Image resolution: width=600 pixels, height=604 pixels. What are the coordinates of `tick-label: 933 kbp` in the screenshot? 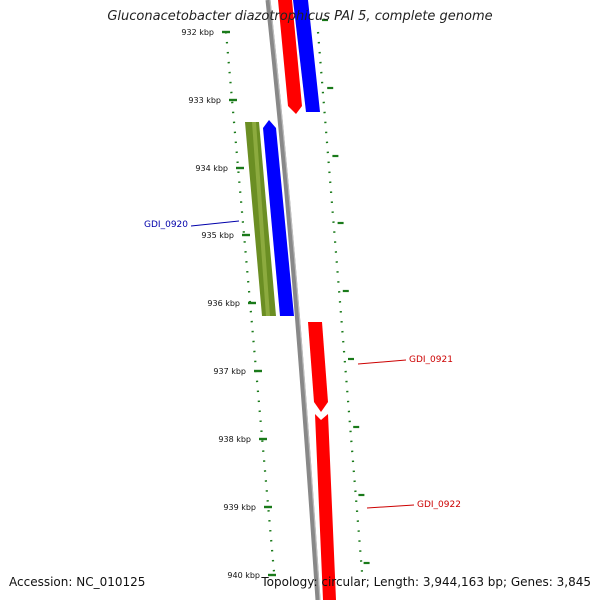 It's located at (204, 100).